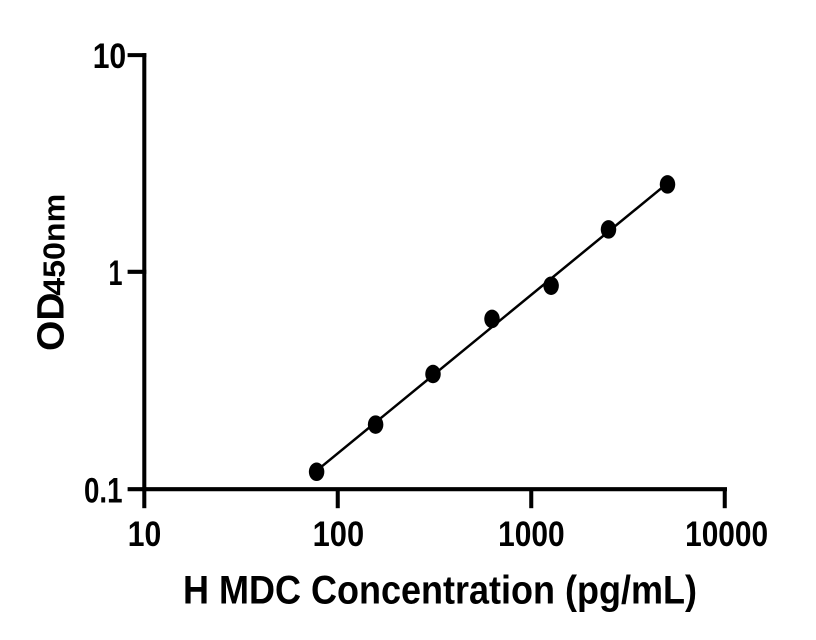 Image resolution: width=816 pixels, height=640 pixels. I want to click on svg-text: H MDC Concentration (pg/mL), so click(440, 591).